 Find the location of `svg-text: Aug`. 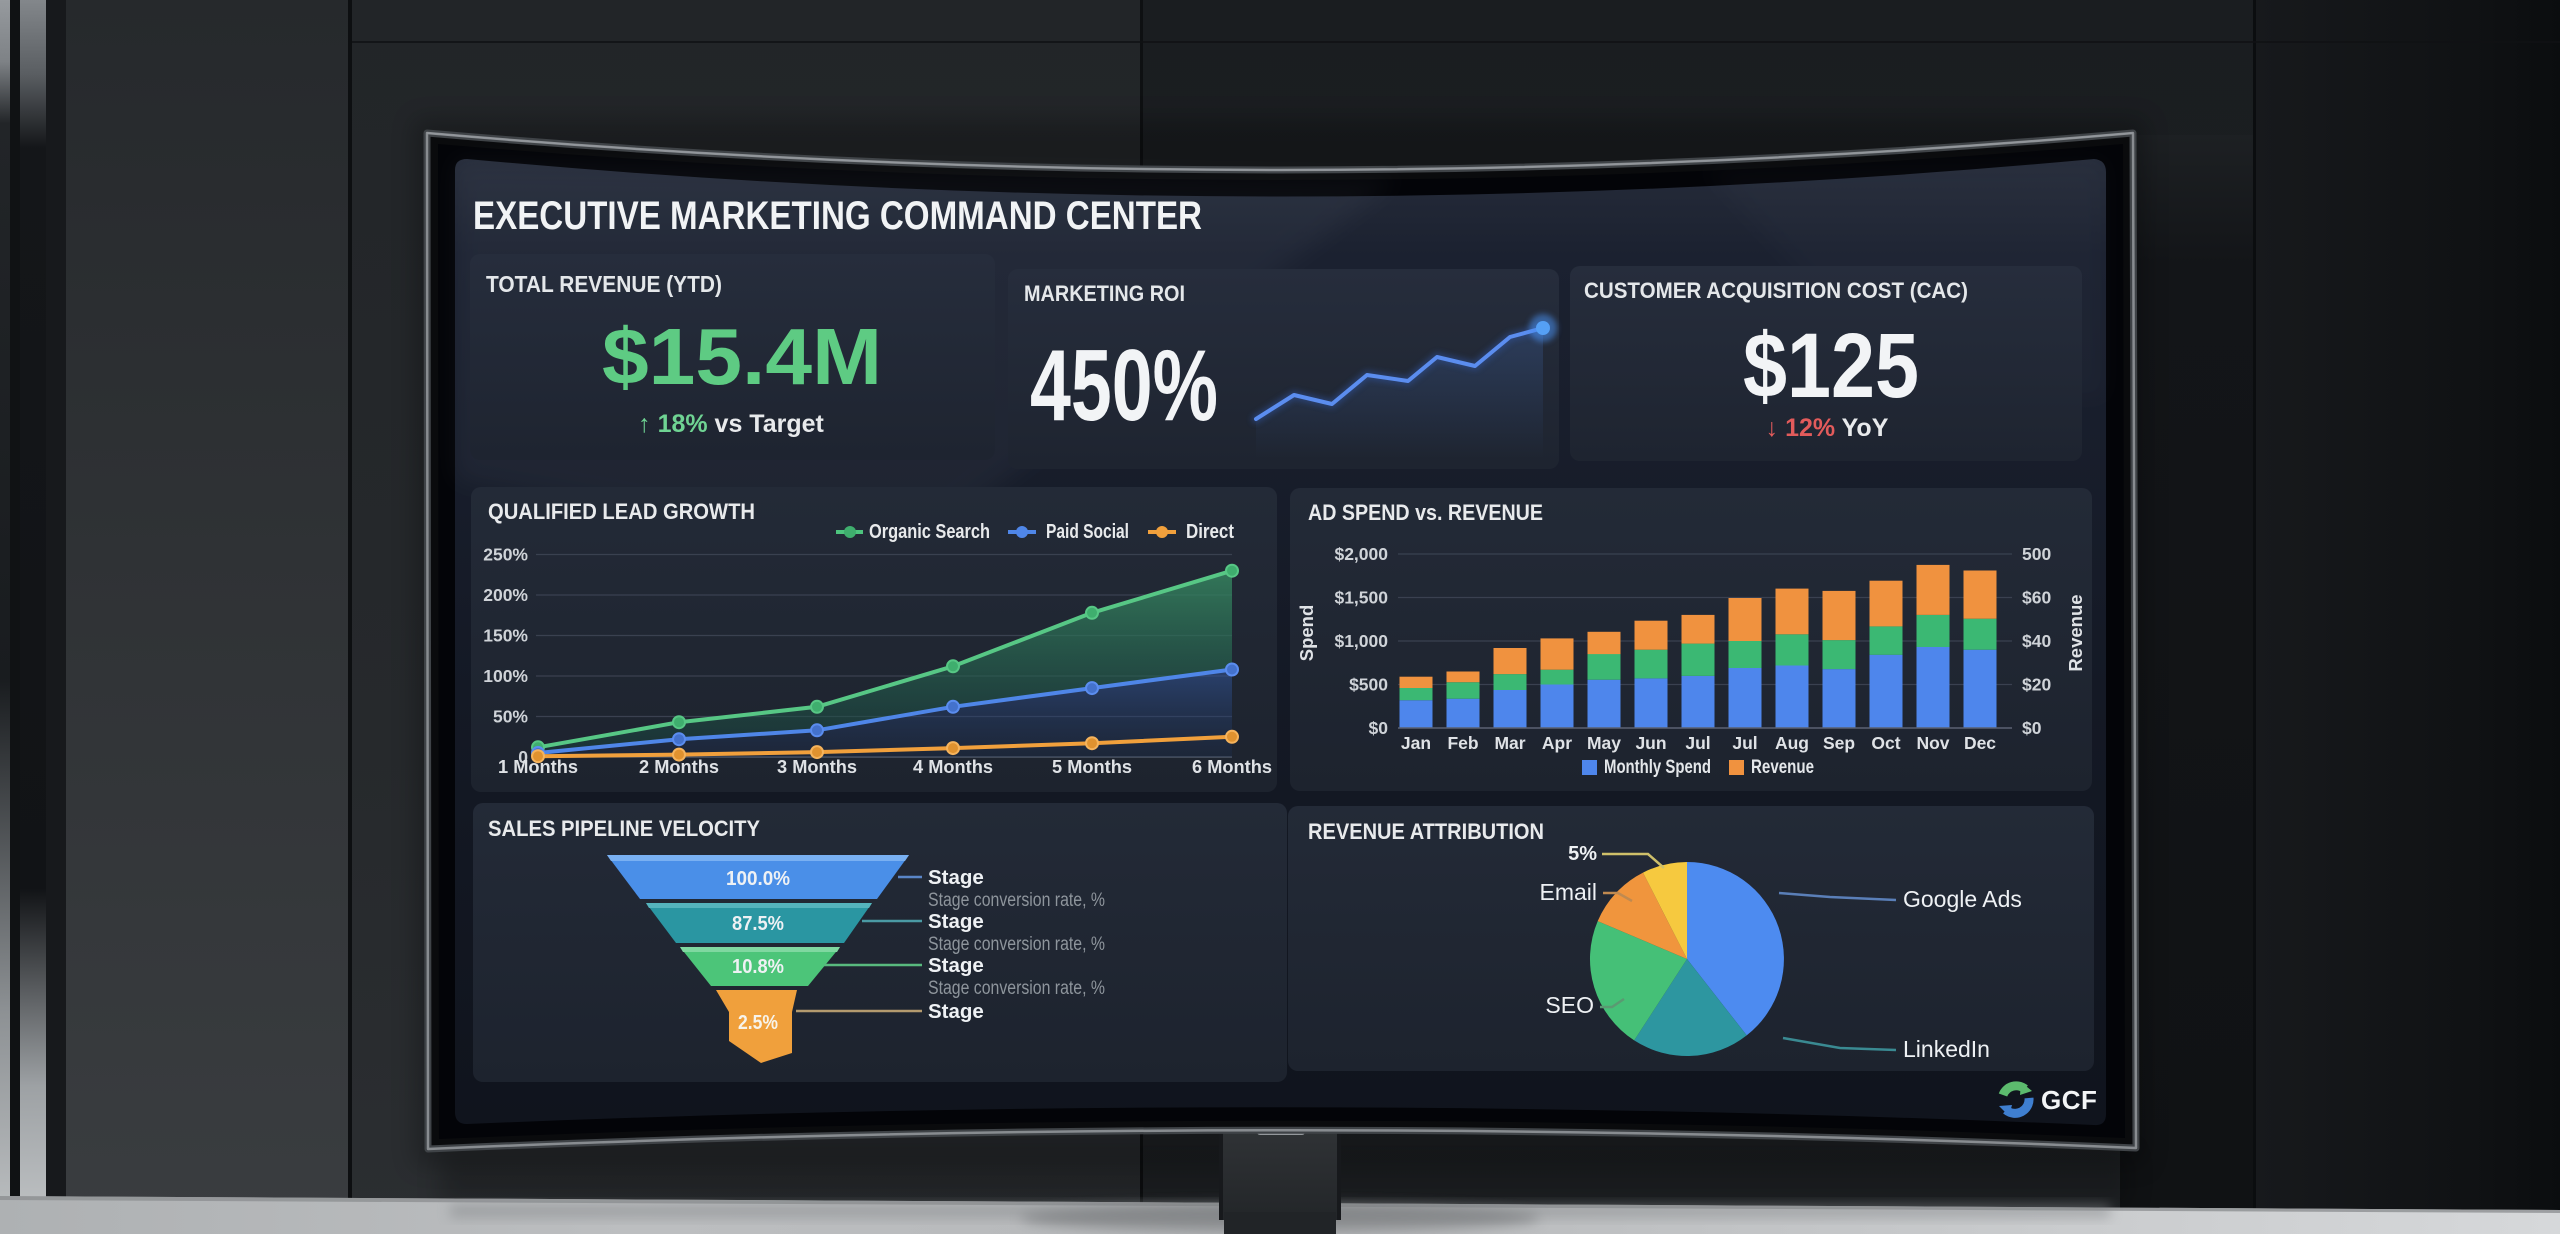

svg-text: Aug is located at coordinates (1792, 743).